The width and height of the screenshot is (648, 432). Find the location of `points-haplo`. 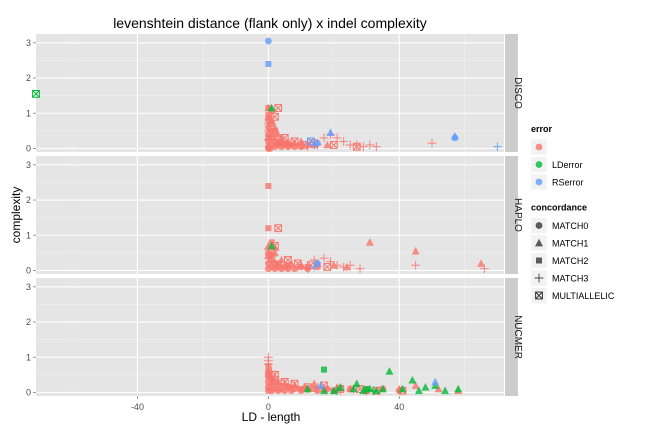

points-haplo is located at coordinates (376, 228).